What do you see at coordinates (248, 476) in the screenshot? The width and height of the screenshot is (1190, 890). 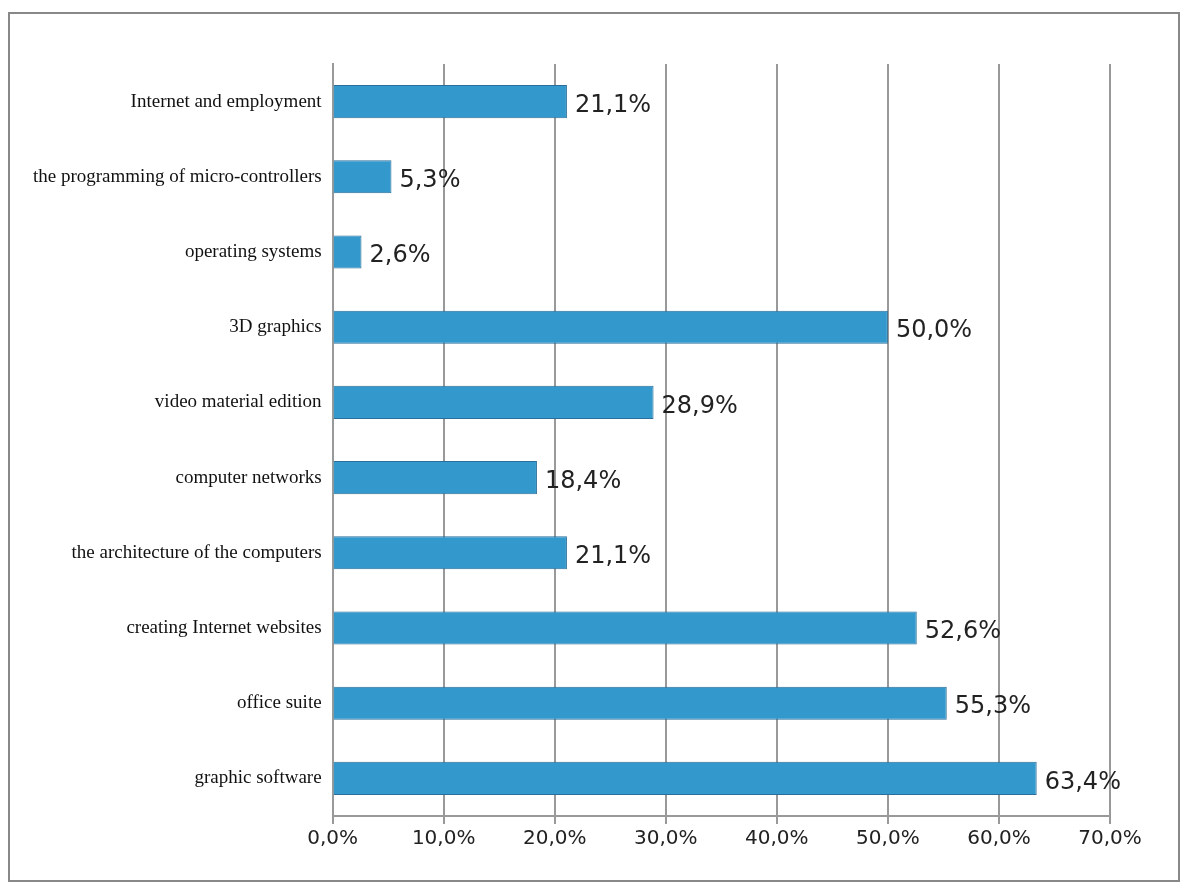 I see `y-tick-label: computer networks` at bounding box center [248, 476].